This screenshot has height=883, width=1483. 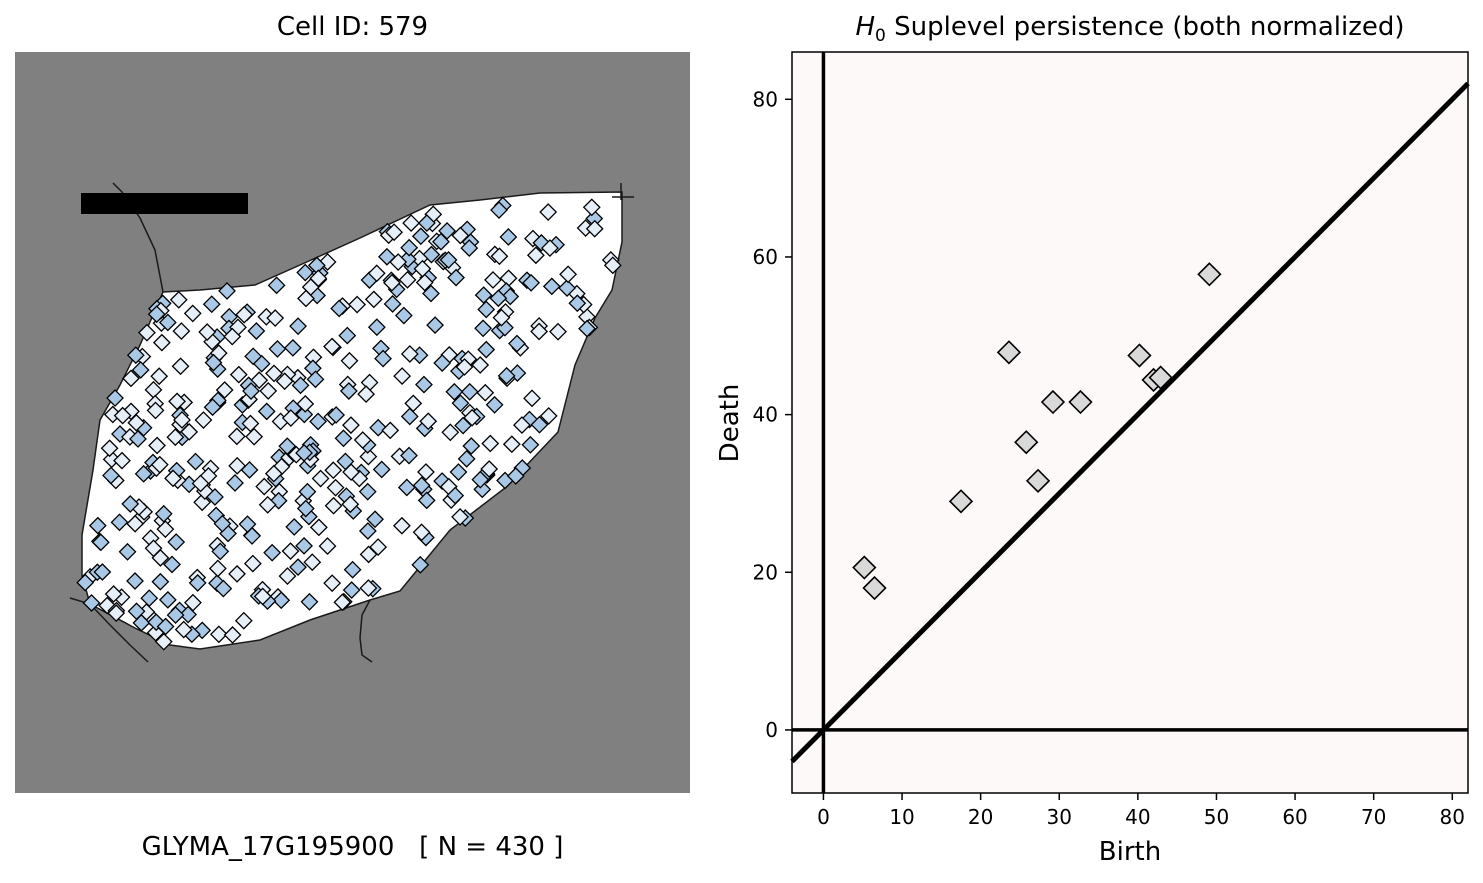 What do you see at coordinates (1373, 817) in the screenshot?
I see `x-tick-label: 70` at bounding box center [1373, 817].